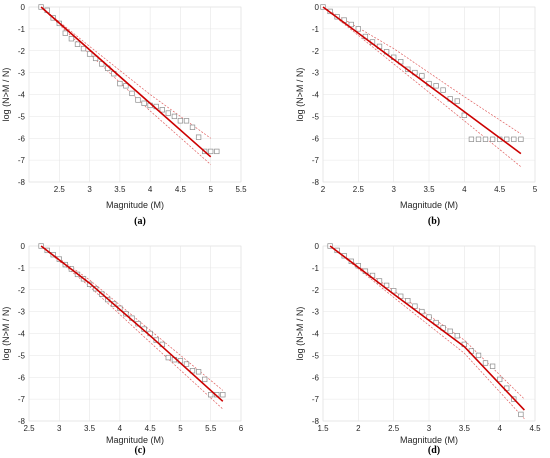 The width and height of the screenshot is (550, 458). Describe the element at coordinates (241, 428) in the screenshot. I see `x-tick-label: 6` at that location.